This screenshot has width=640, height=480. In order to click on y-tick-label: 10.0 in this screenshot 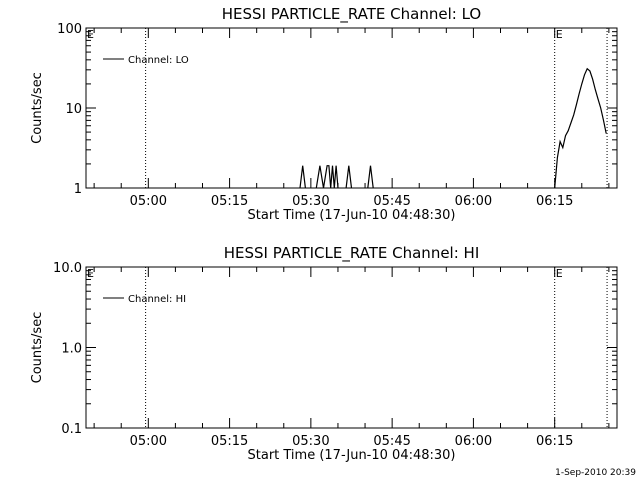, I will do `click(67, 268)`.